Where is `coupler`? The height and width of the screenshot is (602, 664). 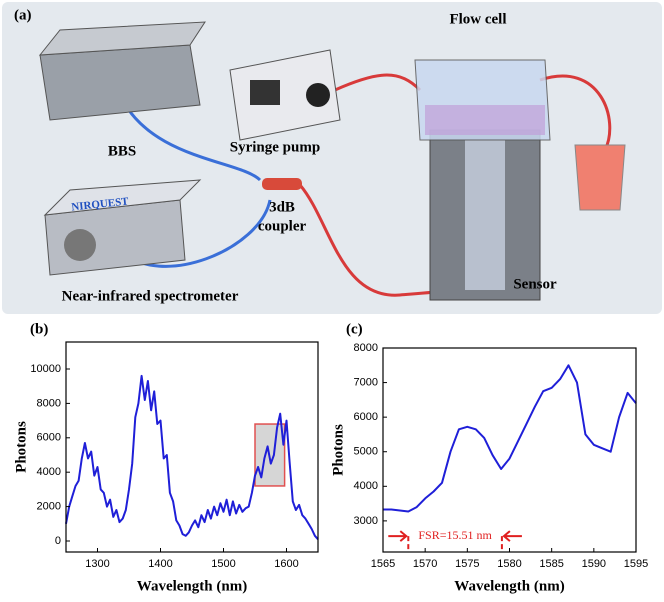 coupler is located at coordinates (282, 184).